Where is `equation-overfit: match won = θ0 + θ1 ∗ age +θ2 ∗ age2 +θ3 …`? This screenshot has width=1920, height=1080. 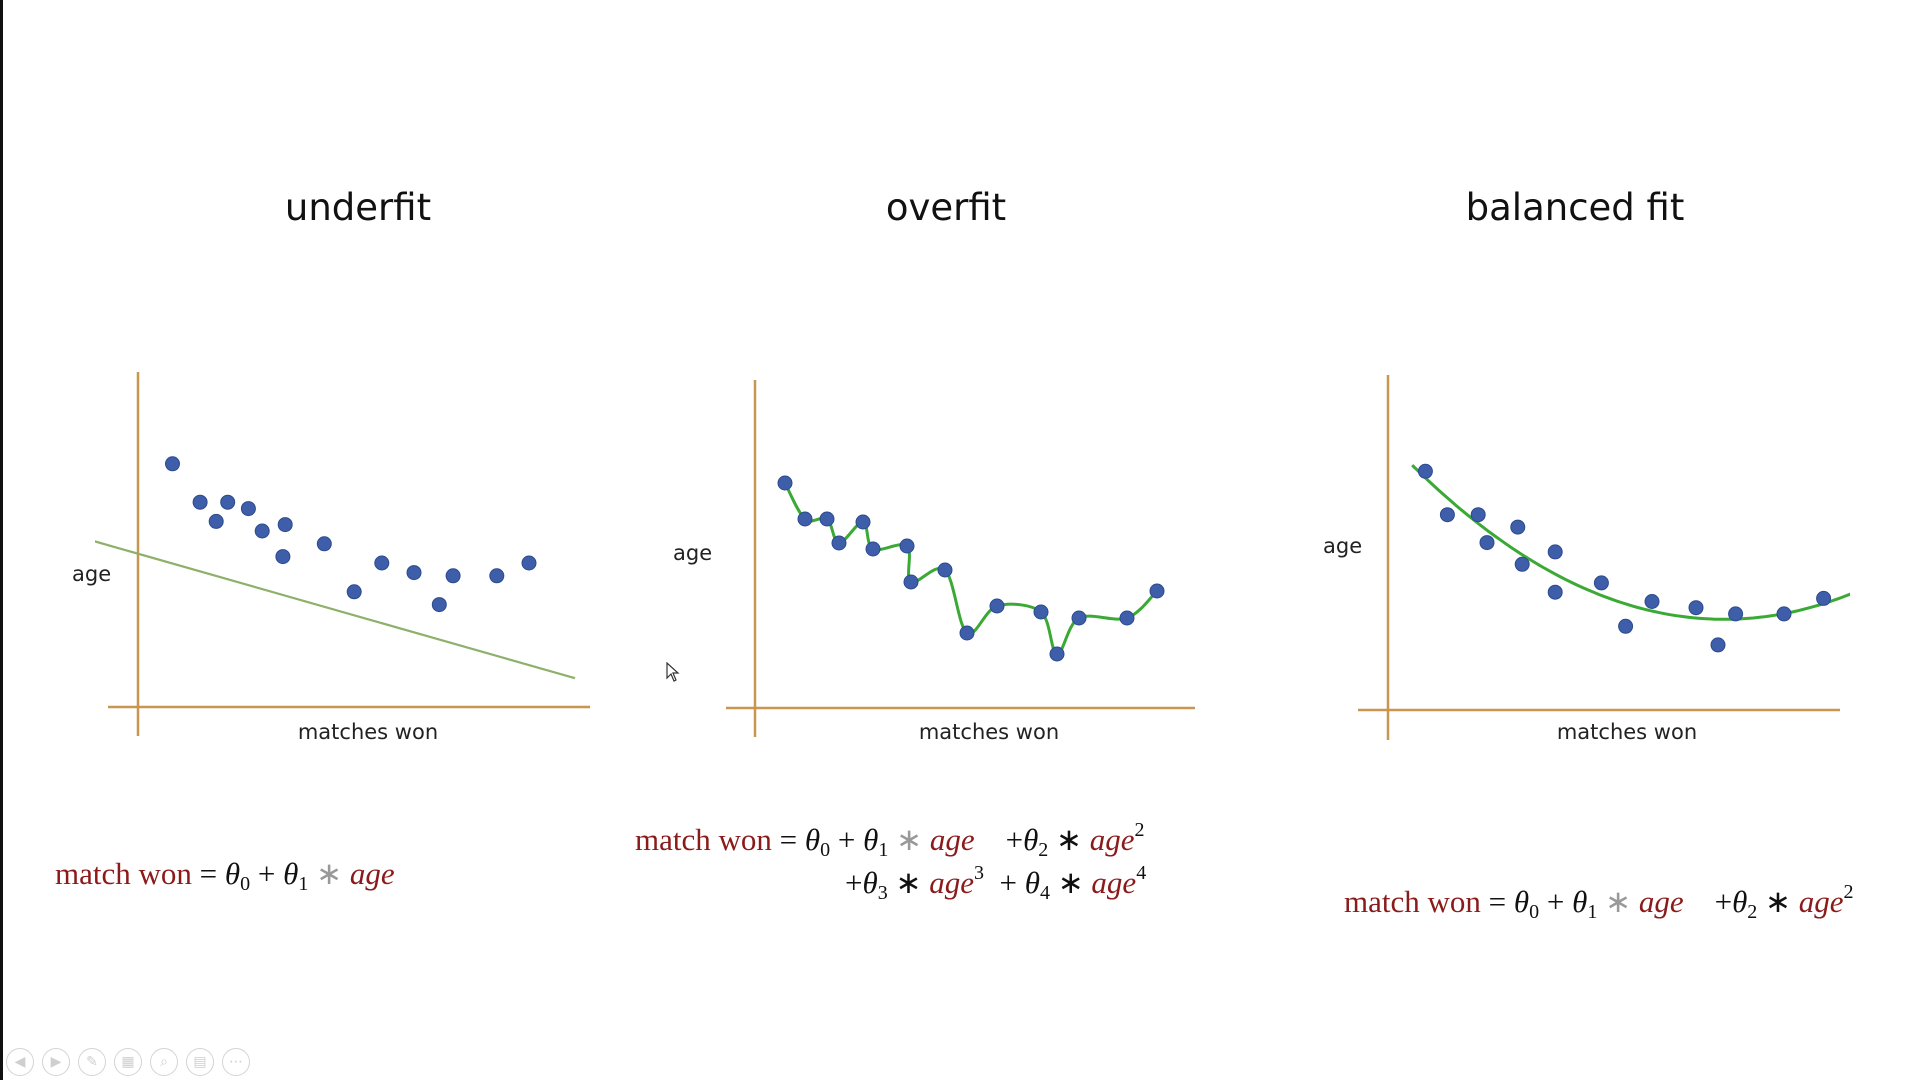
equation-overfit: match won = θ0 + θ1 ∗ age +θ2 ∗ age2 +θ3 … is located at coordinates (891, 862).